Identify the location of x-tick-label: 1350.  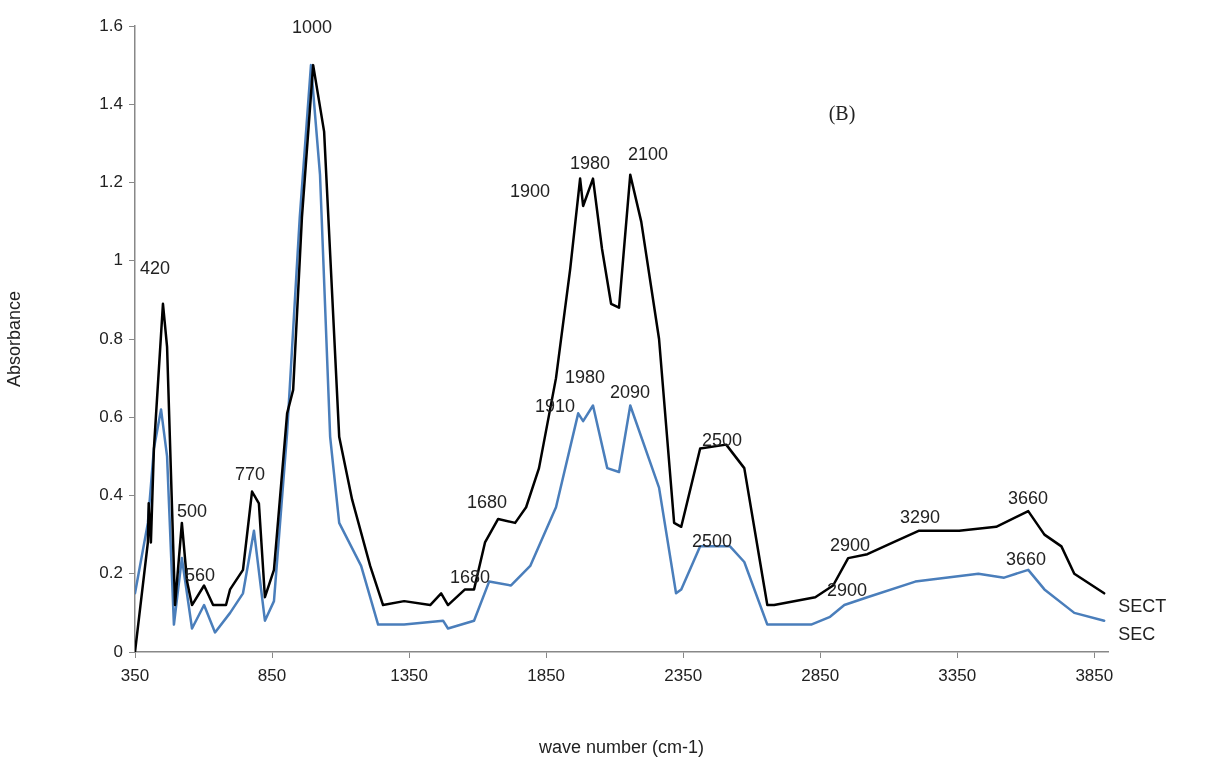
(409, 675).